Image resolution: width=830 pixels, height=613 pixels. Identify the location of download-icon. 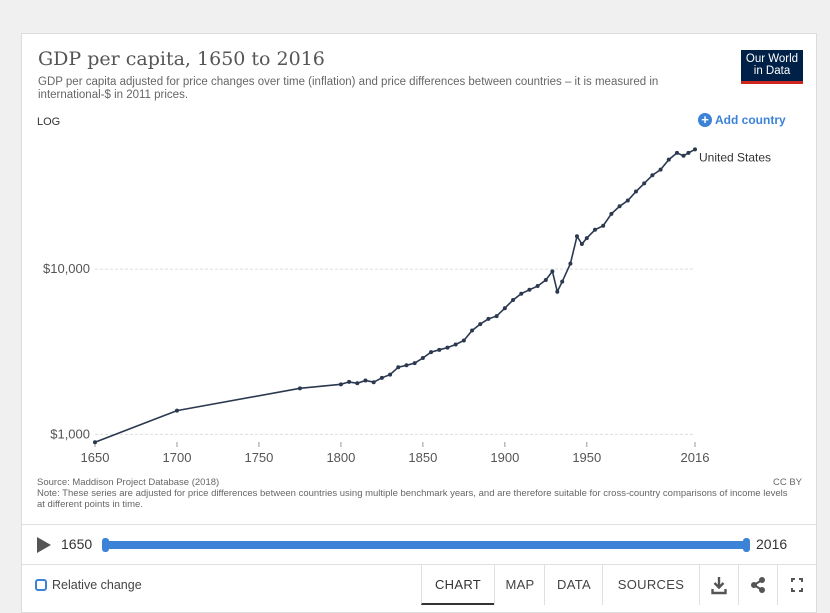
(719, 586).